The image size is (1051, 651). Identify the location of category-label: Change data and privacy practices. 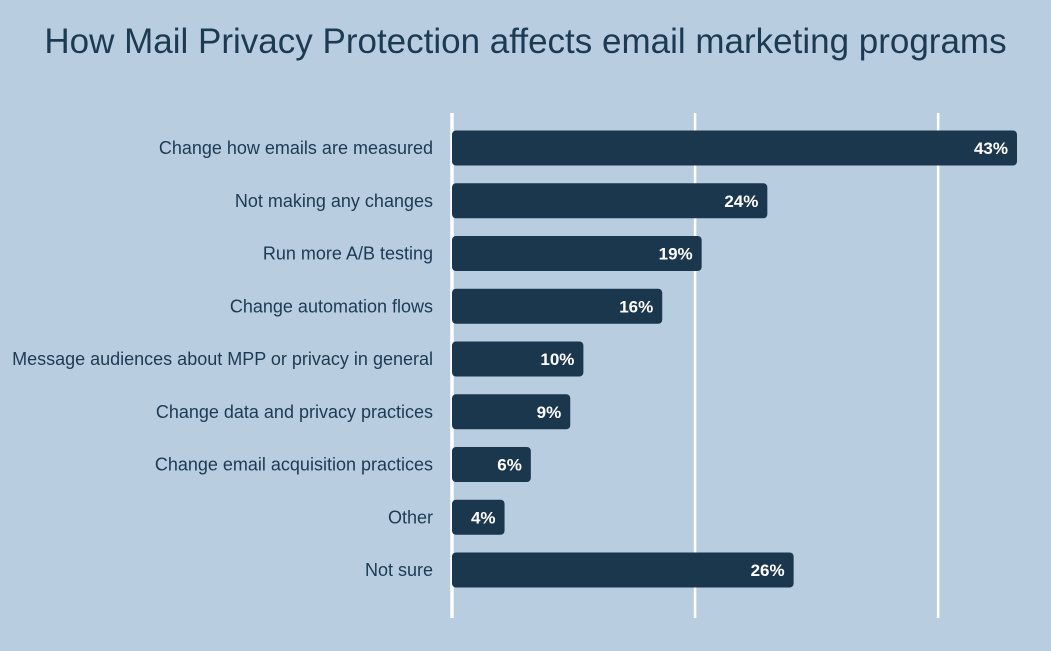
(294, 412).